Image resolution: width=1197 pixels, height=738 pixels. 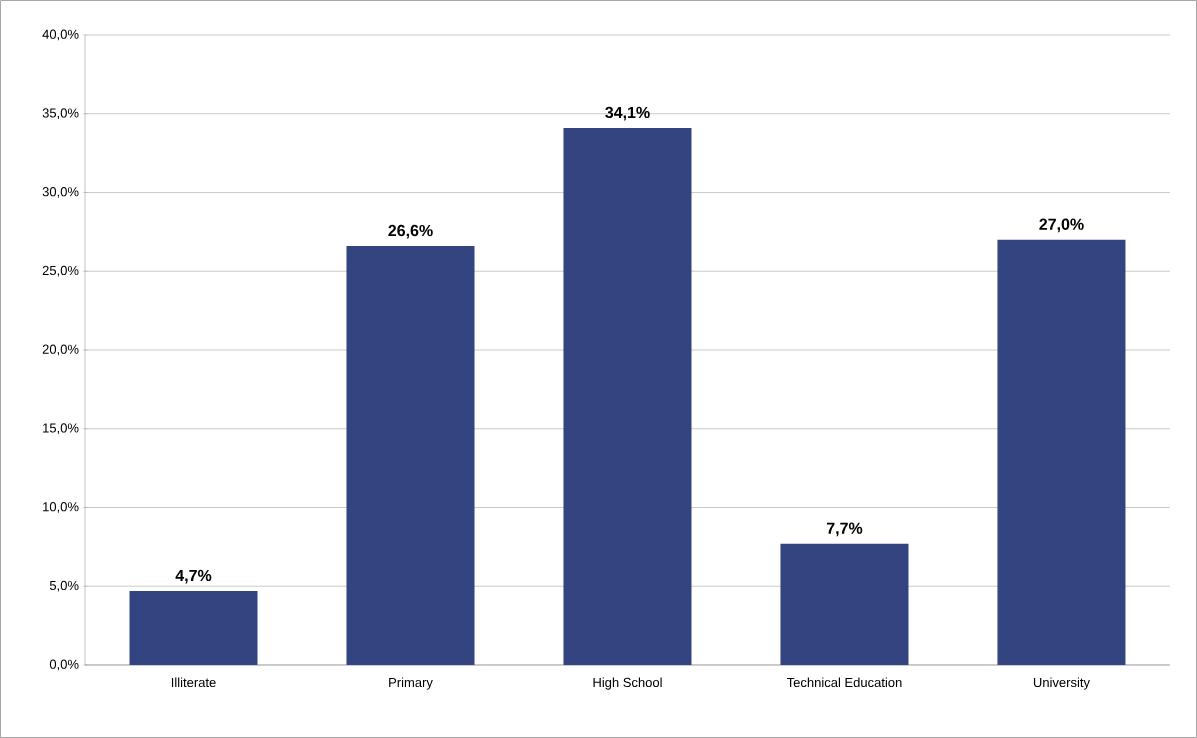 I want to click on data-label: 34,1%, so click(x=627, y=113).